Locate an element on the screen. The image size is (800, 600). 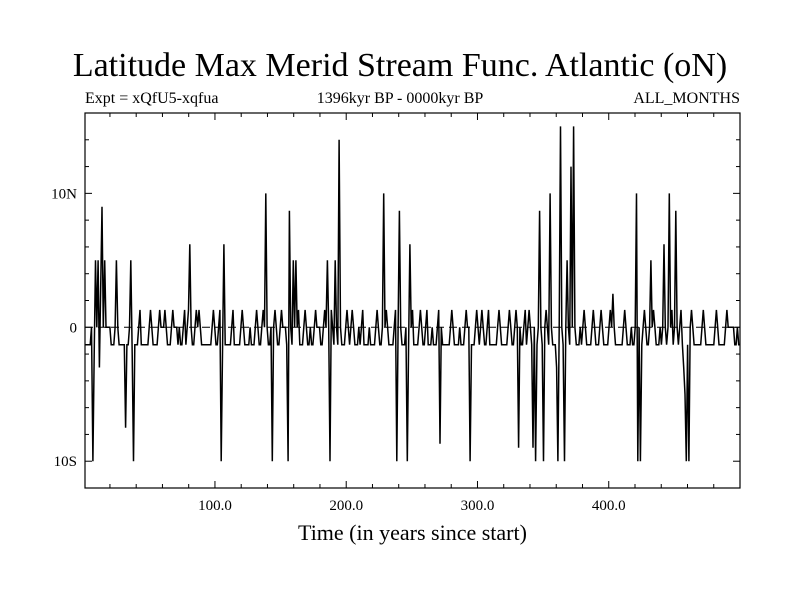
x-tick-label: 300.0 is located at coordinates (478, 506).